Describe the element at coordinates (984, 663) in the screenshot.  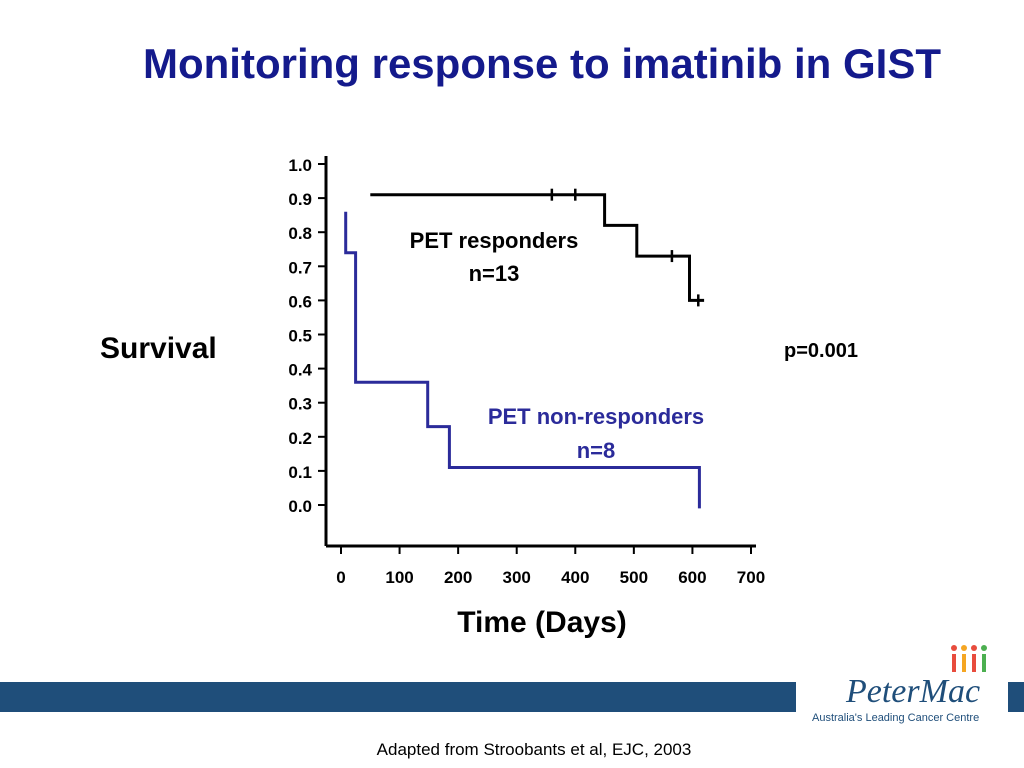
I see `logo-stripe-green` at that location.